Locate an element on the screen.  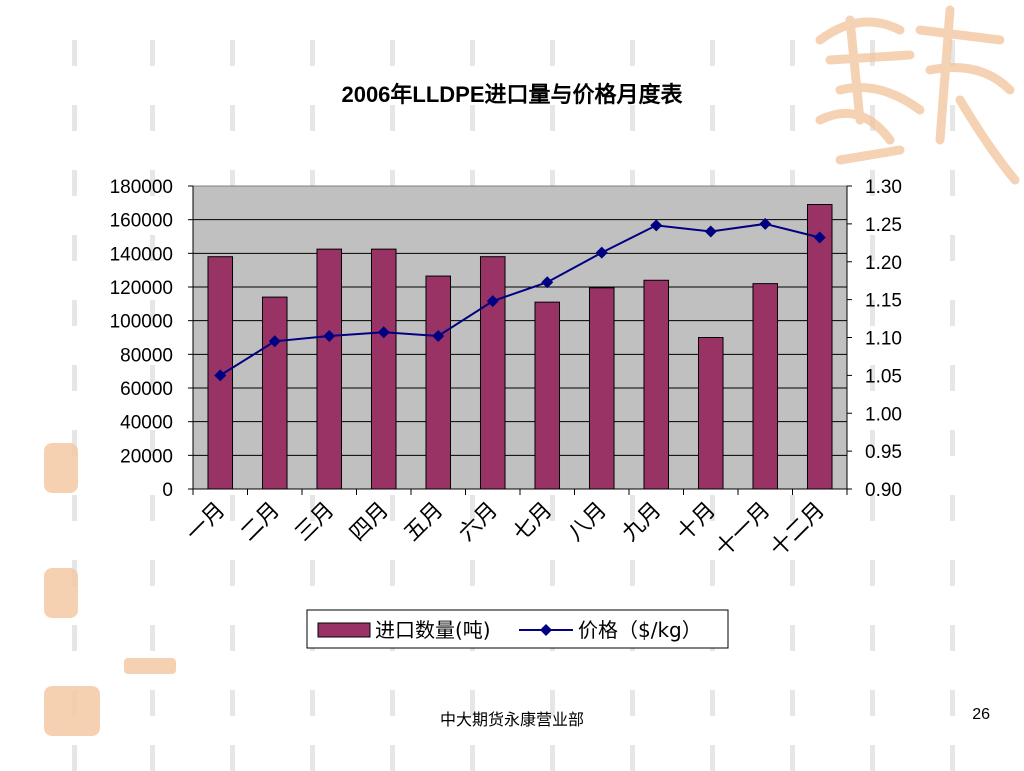
left-axis-tick-label: 160000 is located at coordinates (141, 221).